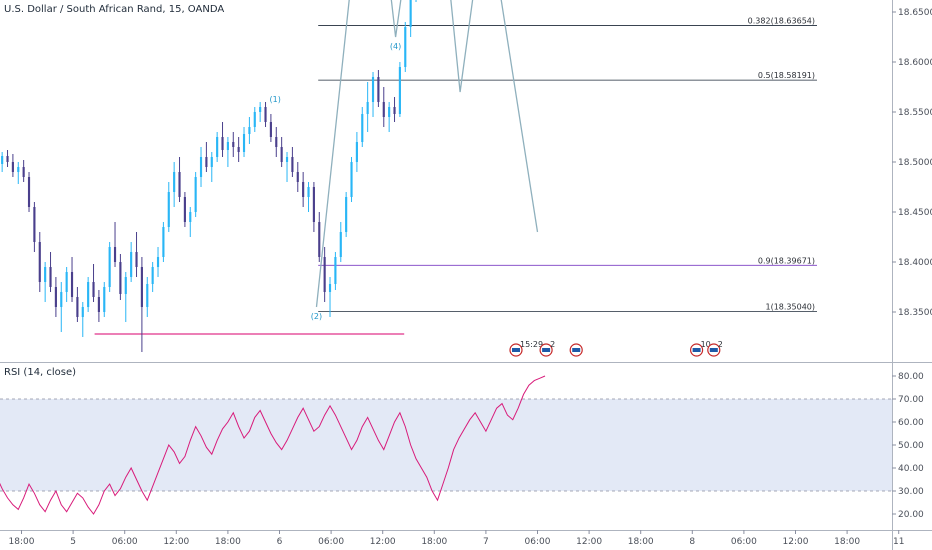  Describe the element at coordinates (911, 377) in the screenshot. I see `rsi-tick-label: 80.00` at that location.